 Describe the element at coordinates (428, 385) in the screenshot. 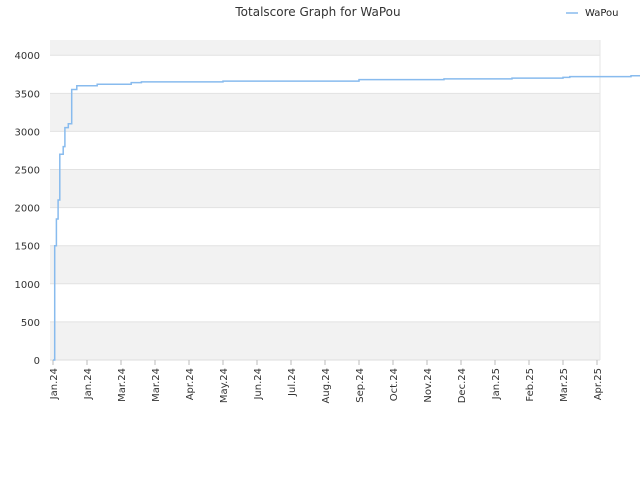

I see `x-tick-label: Nov.24` at that location.